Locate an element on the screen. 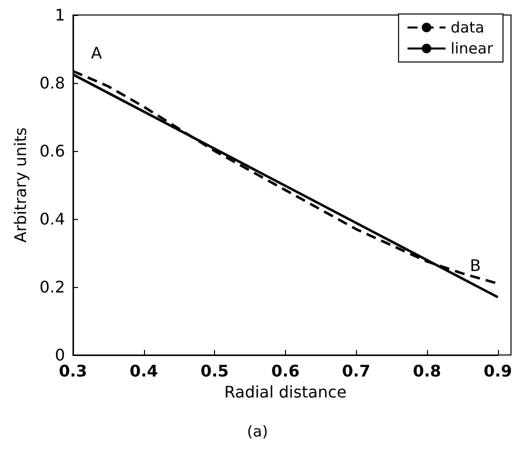  x-tick-label: 0.4 is located at coordinates (144, 371).